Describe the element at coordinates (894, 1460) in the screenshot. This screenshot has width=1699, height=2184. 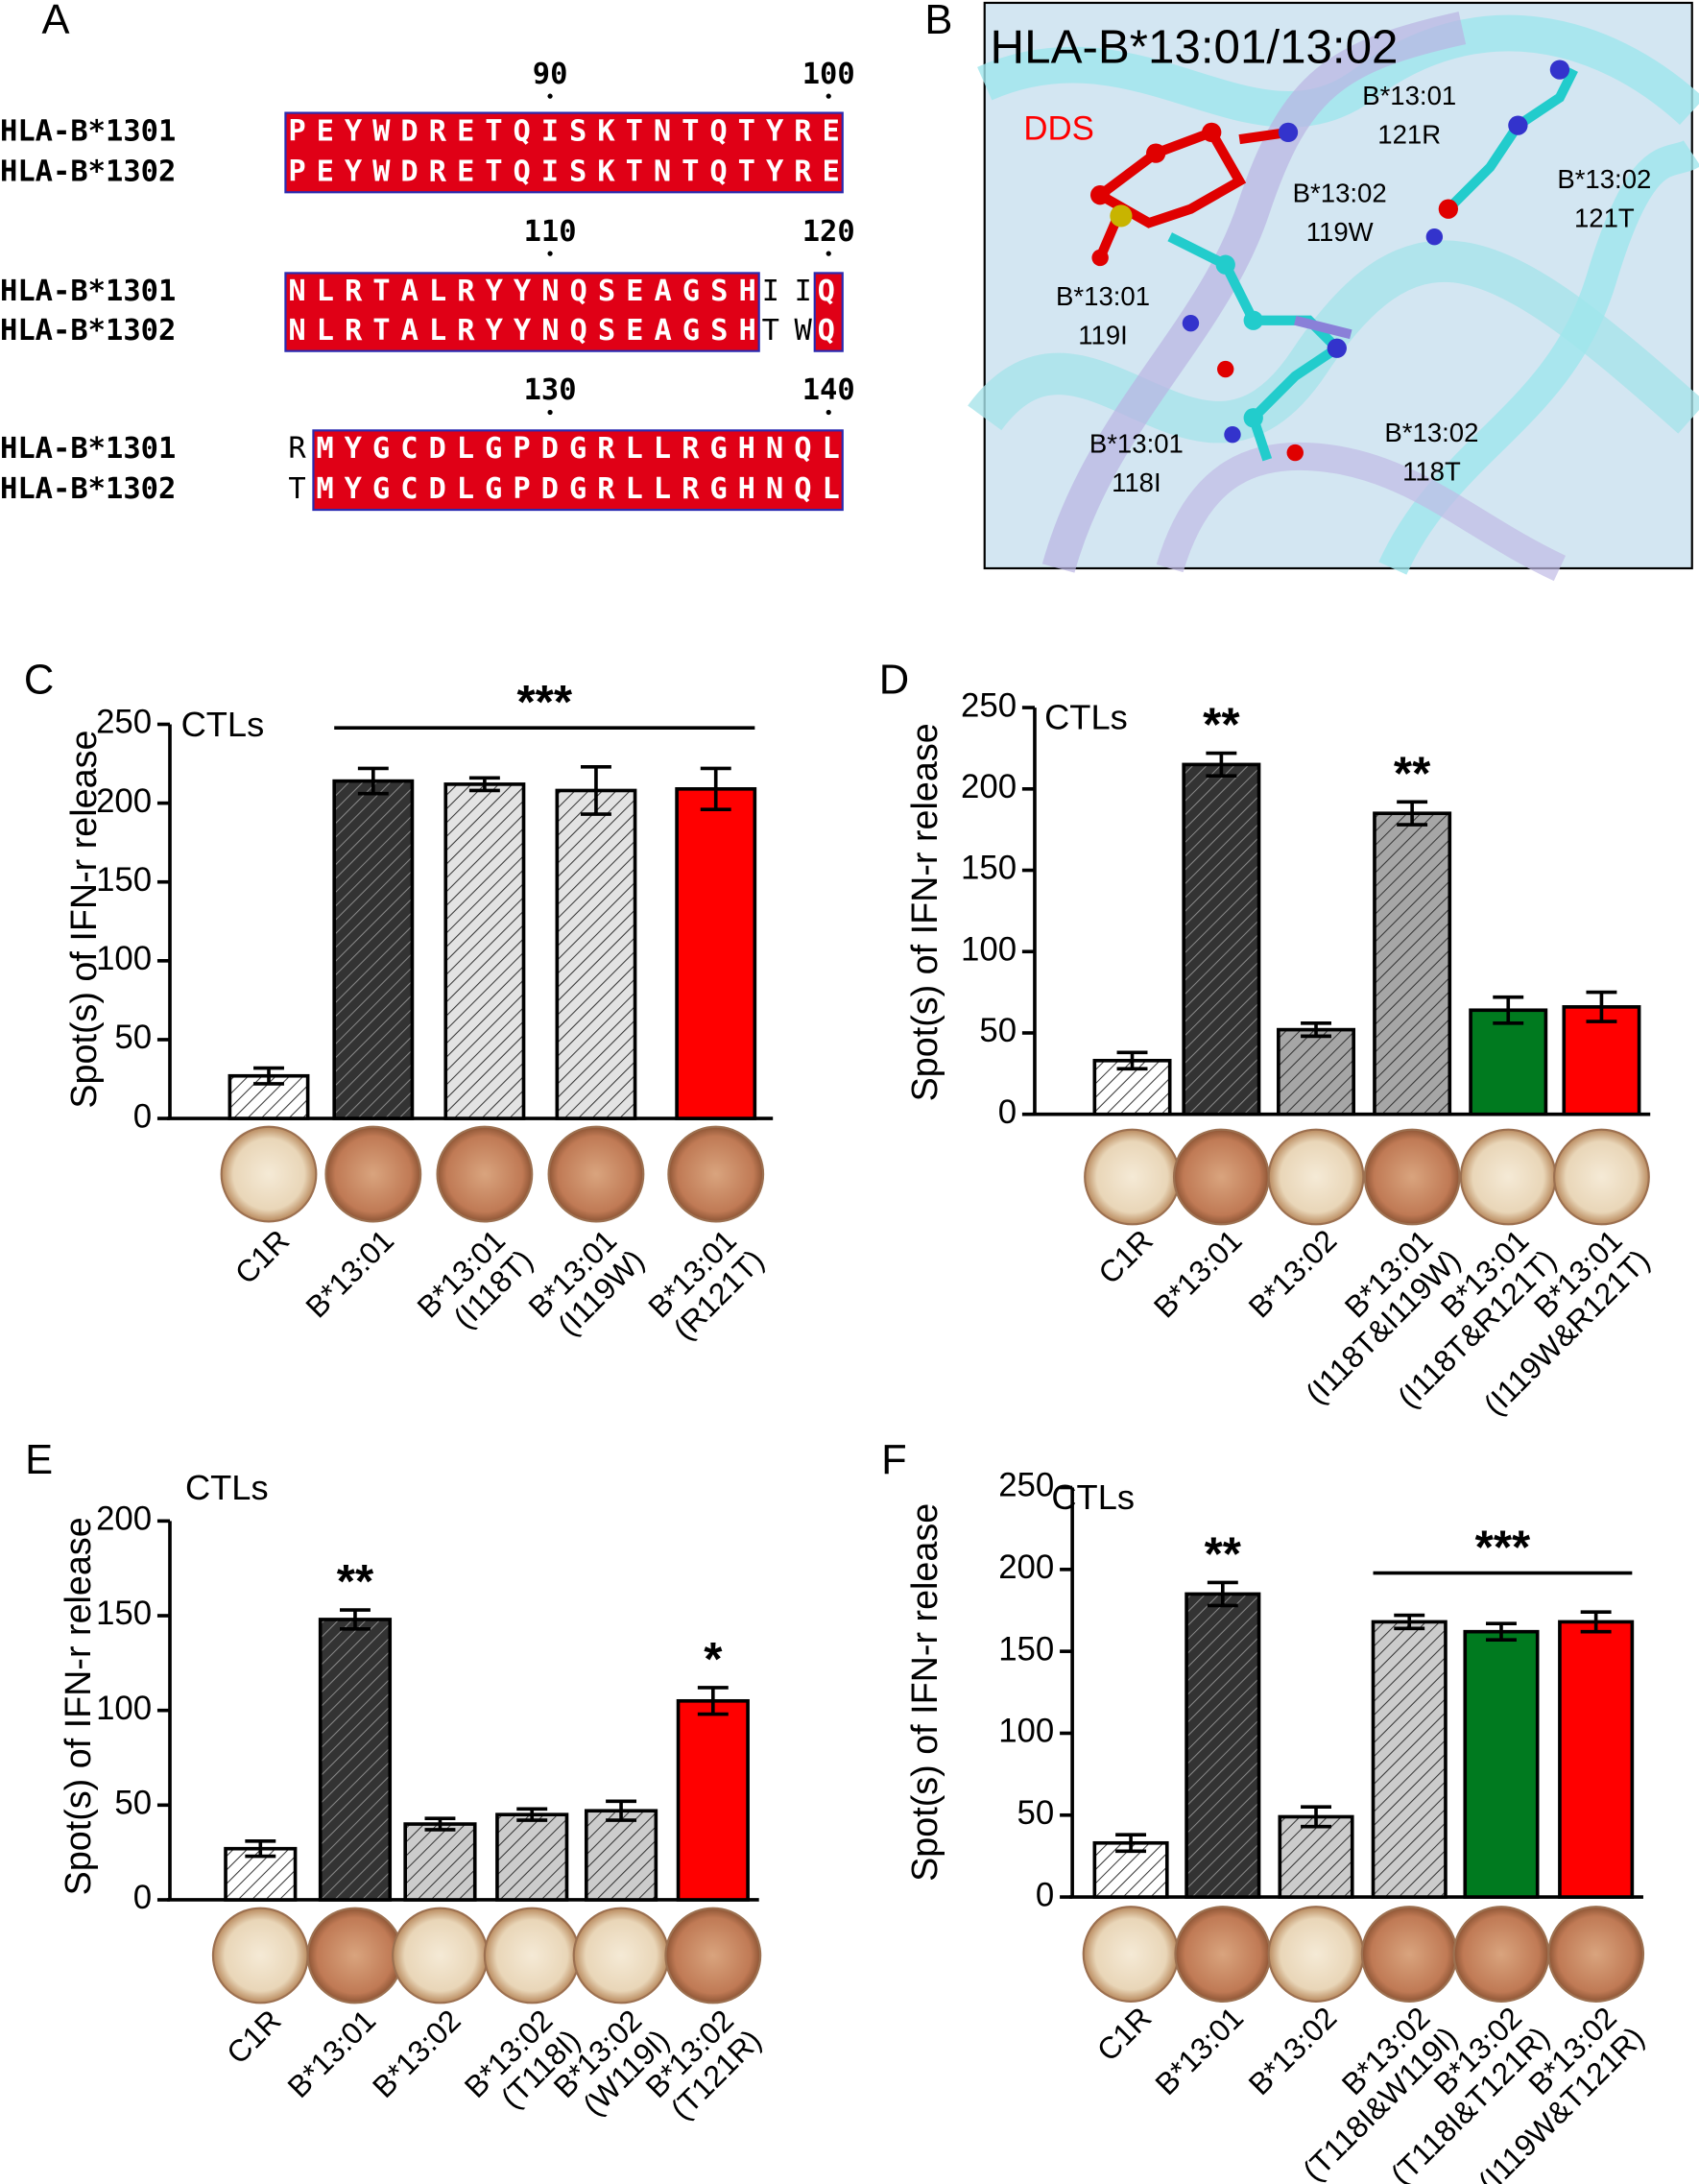
I see `panel-label: F` at that location.